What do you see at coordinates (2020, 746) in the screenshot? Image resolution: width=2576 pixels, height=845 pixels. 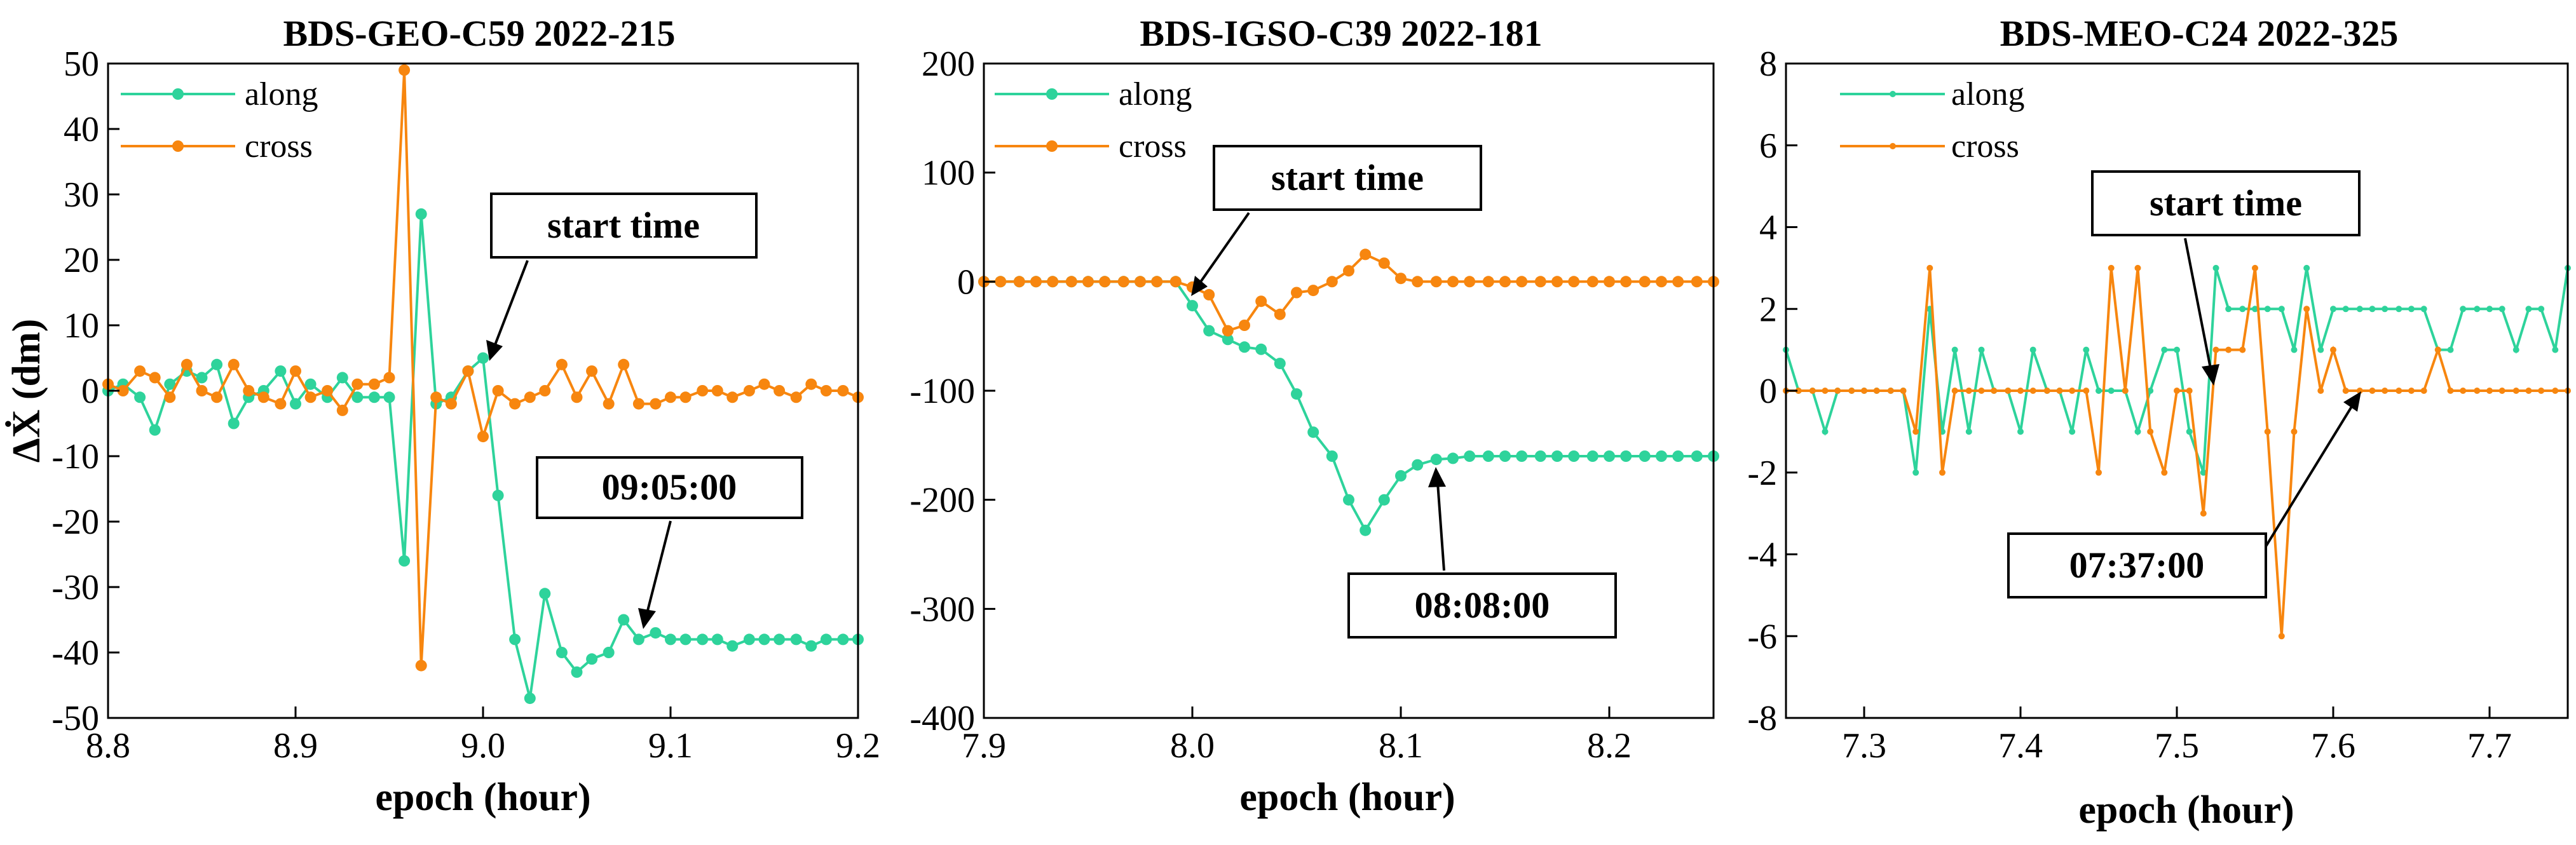 I see `x-tick-label: 7.4` at bounding box center [2020, 746].